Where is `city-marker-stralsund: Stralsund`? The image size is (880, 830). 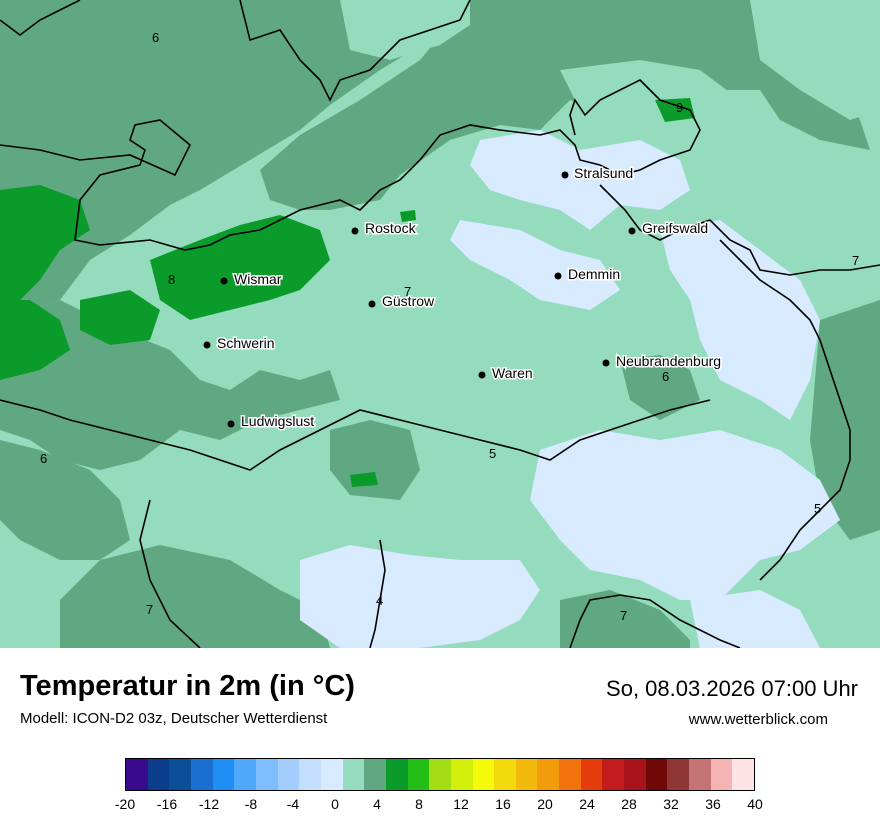
city-marker-stralsund: Stralsund is located at coordinates (598, 173).